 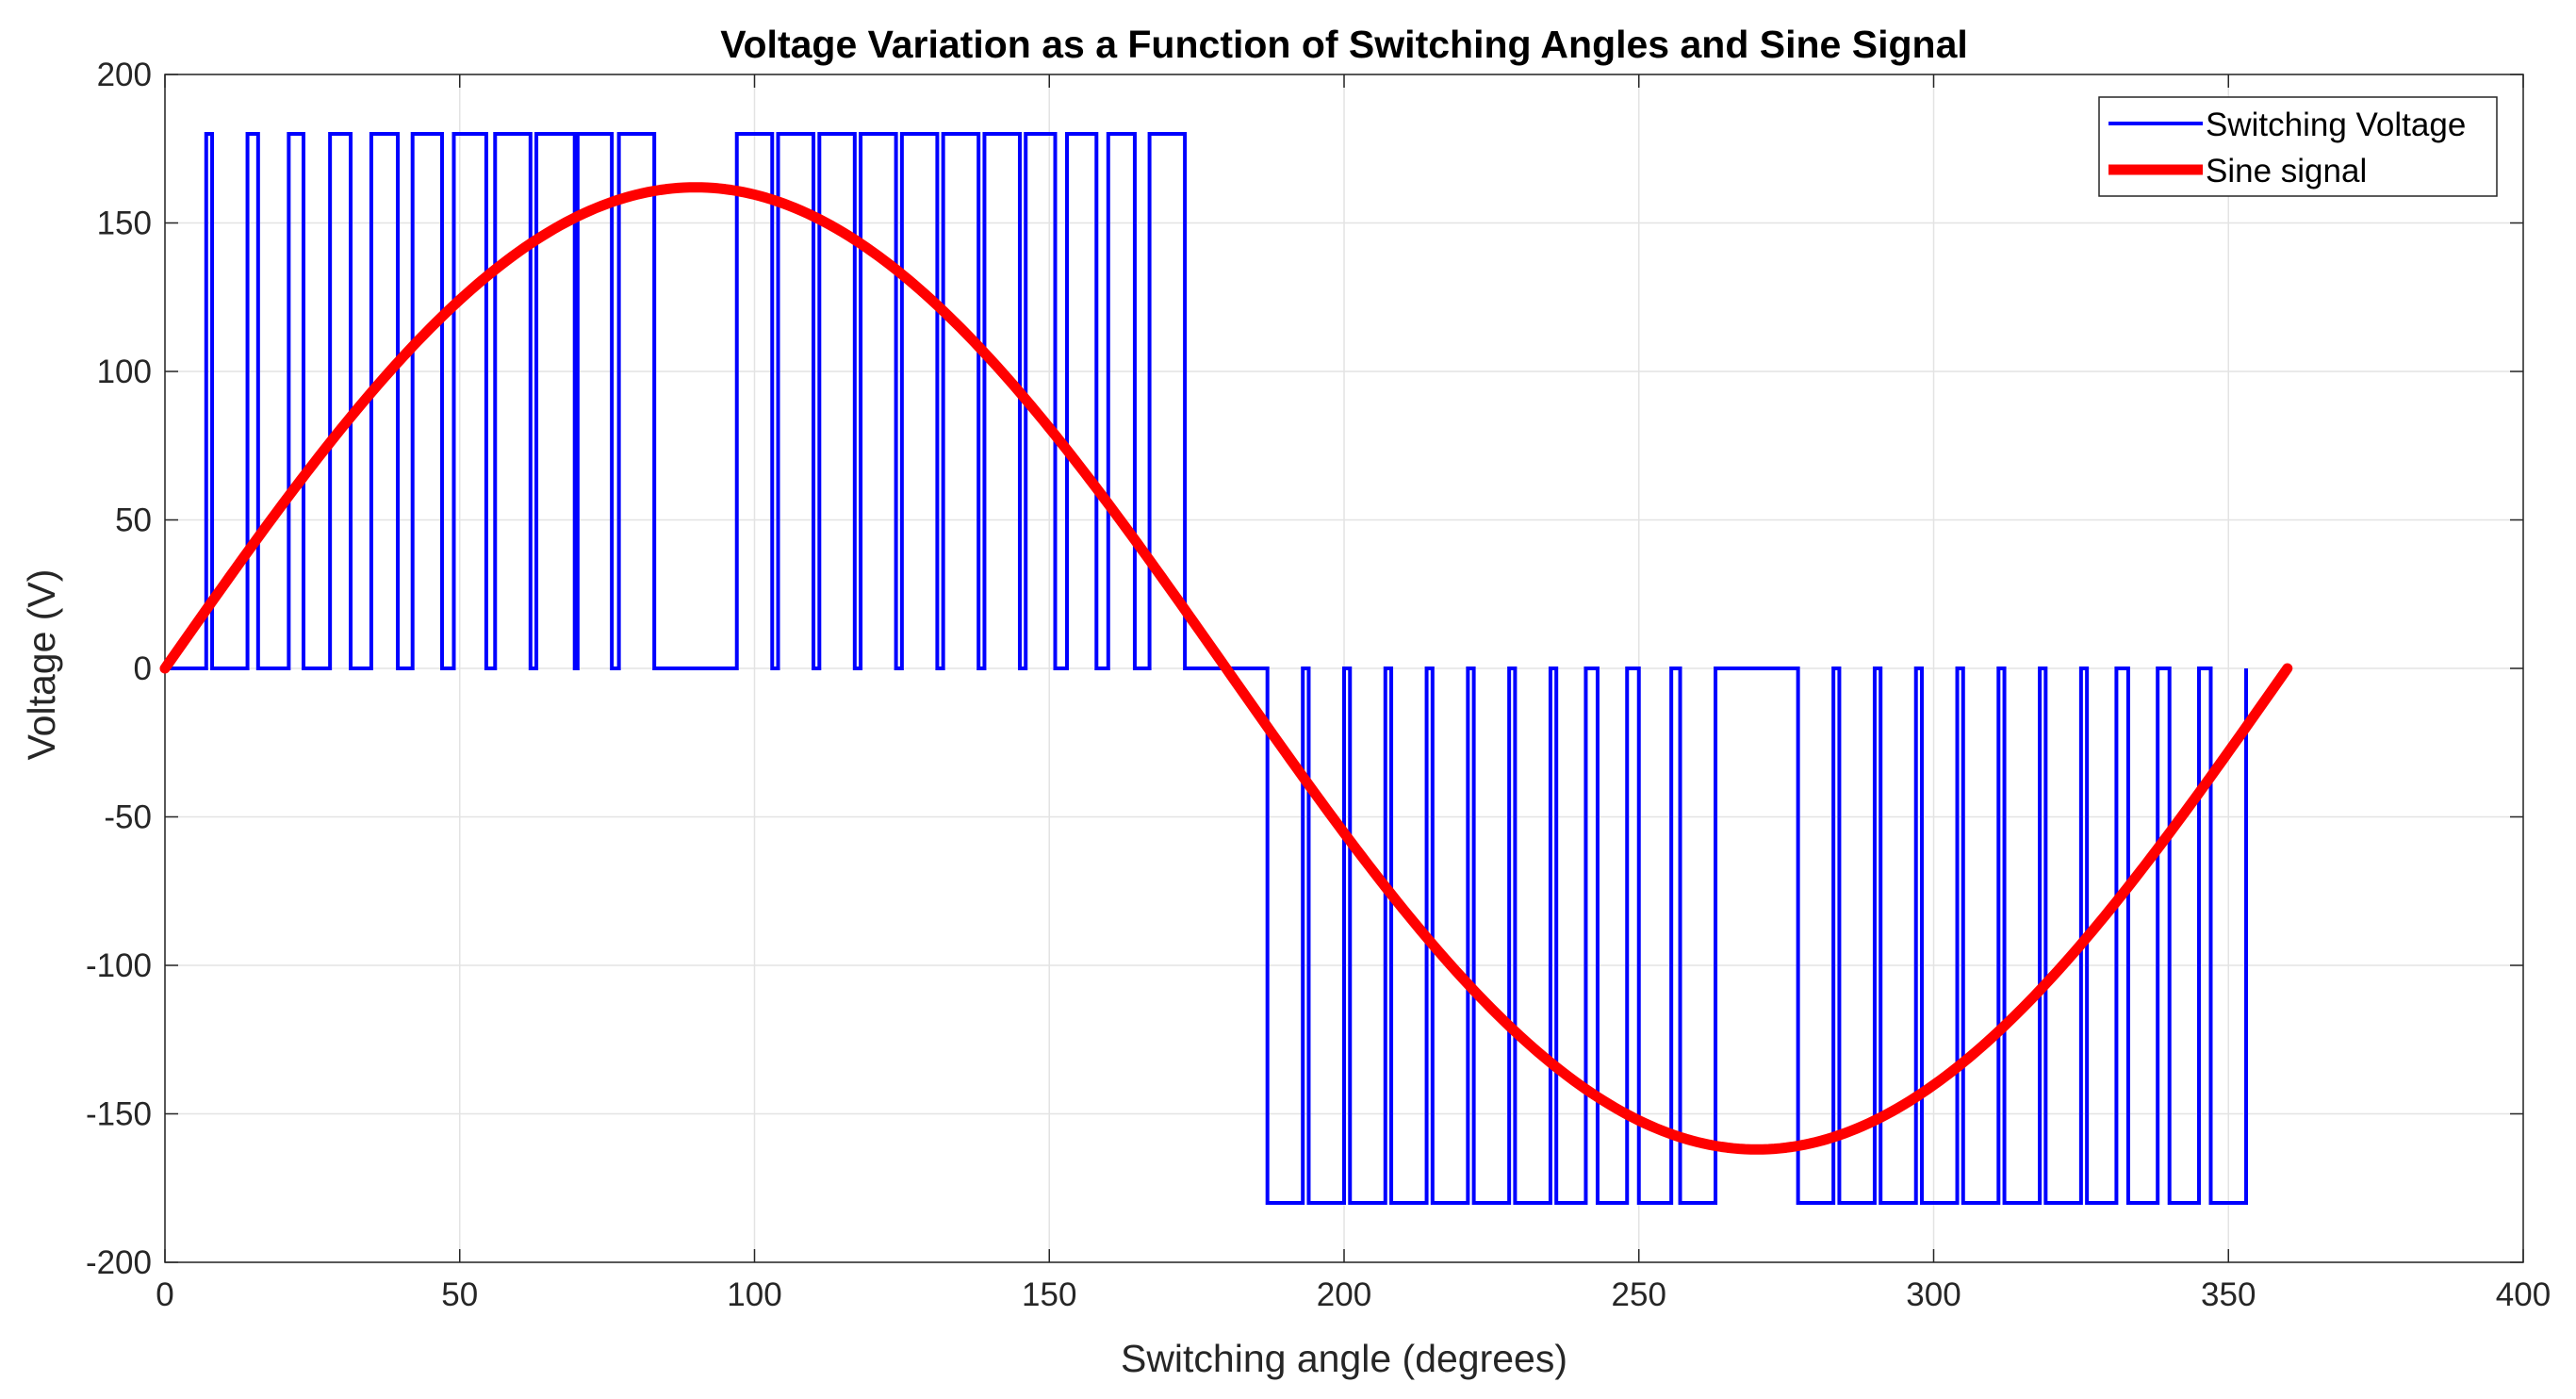 What do you see at coordinates (128, 817) in the screenshot?
I see `y-tick-label: -50` at bounding box center [128, 817].